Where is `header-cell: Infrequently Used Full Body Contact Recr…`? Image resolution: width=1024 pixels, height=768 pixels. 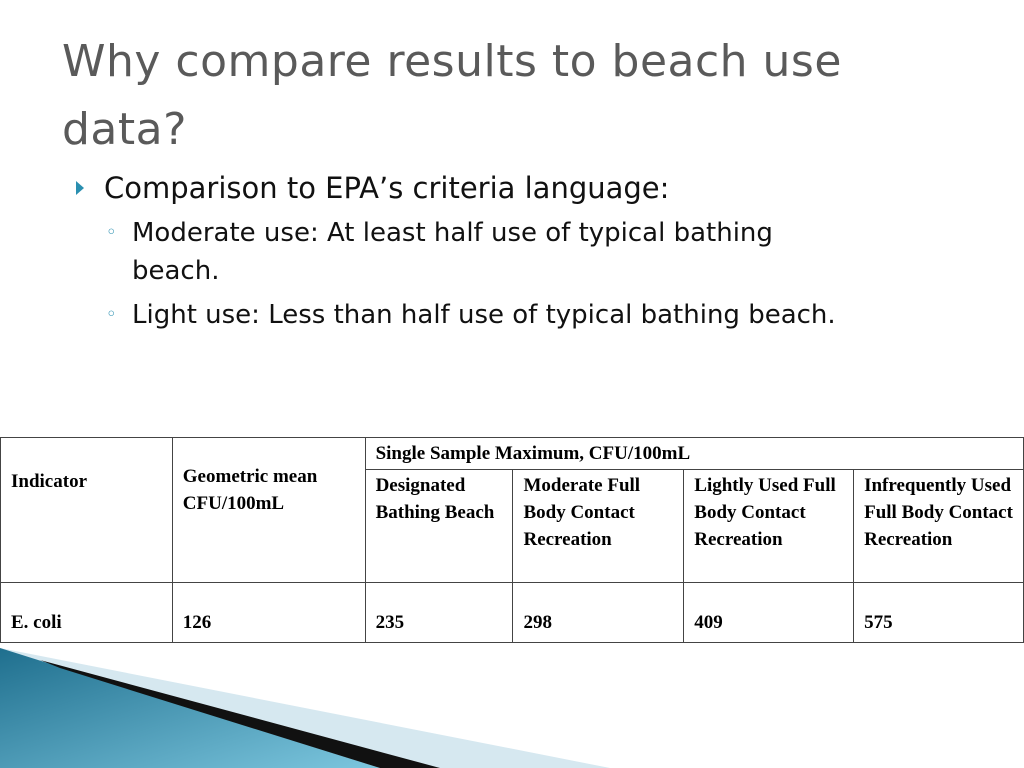 header-cell: Infrequently Used Full Body Contact Recr… is located at coordinates (938, 526).